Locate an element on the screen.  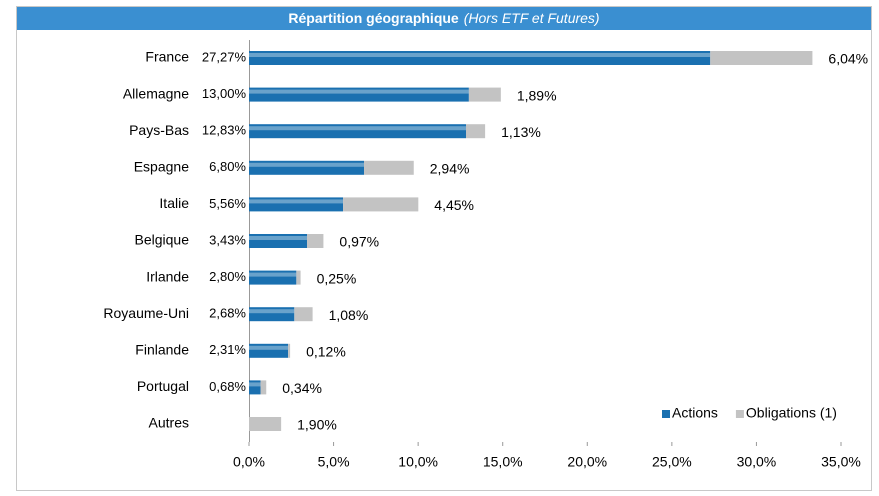
category-label: Autres is located at coordinates (169, 423).